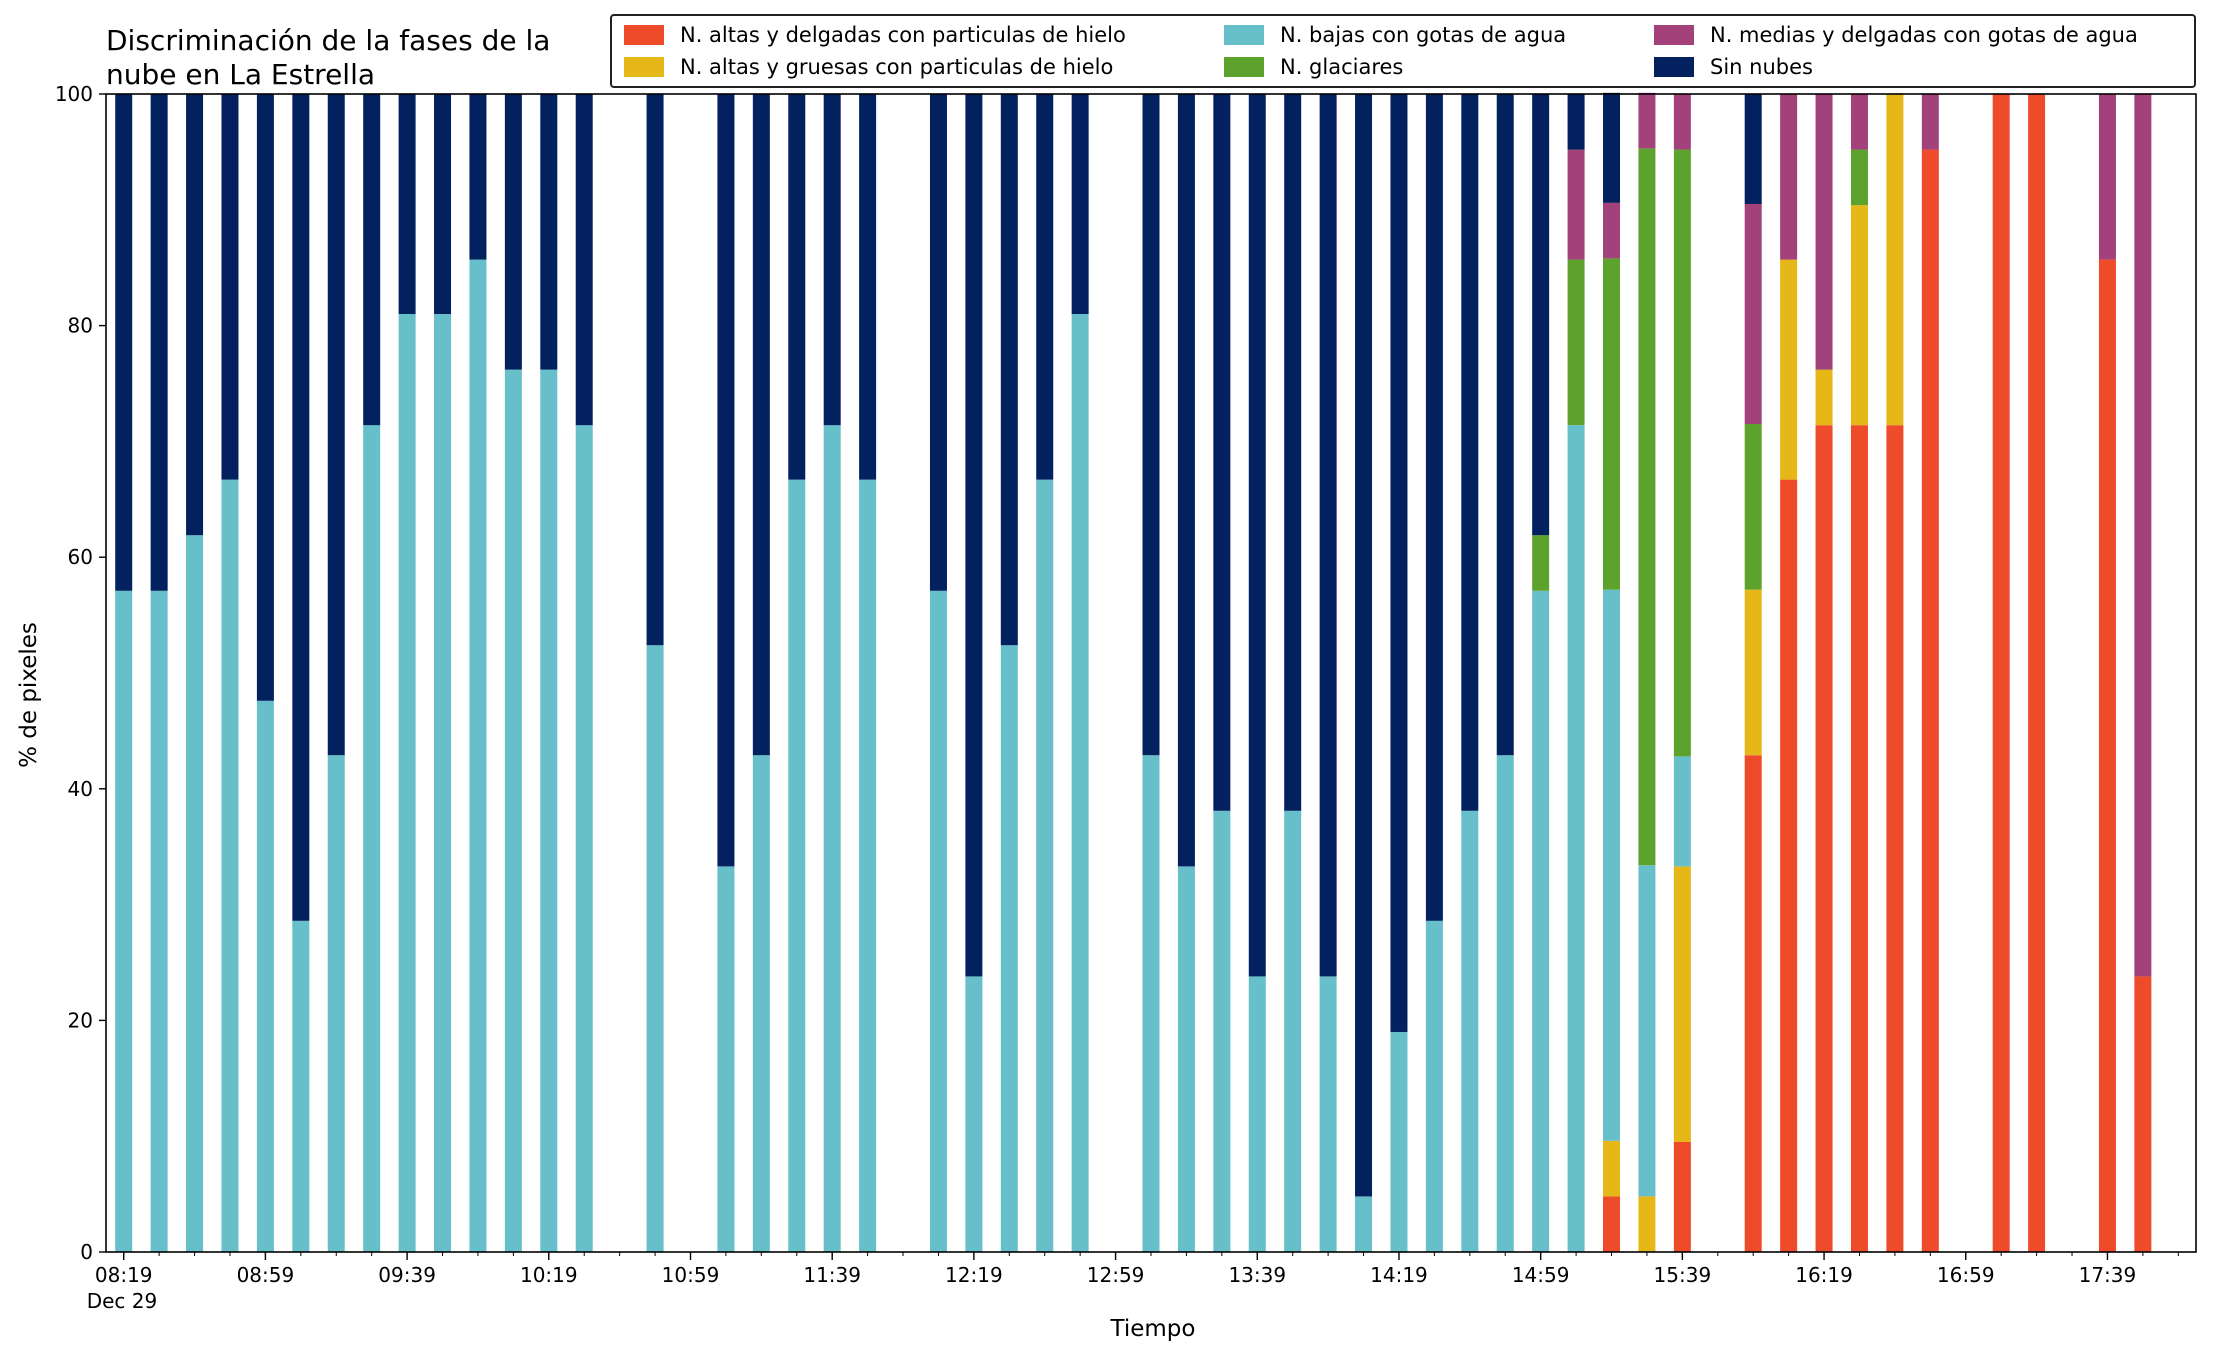 The width and height of the screenshot is (2216, 1355). What do you see at coordinates (122, 1301) in the screenshot?
I see `x-tick-sublabel: Dec 29` at bounding box center [122, 1301].